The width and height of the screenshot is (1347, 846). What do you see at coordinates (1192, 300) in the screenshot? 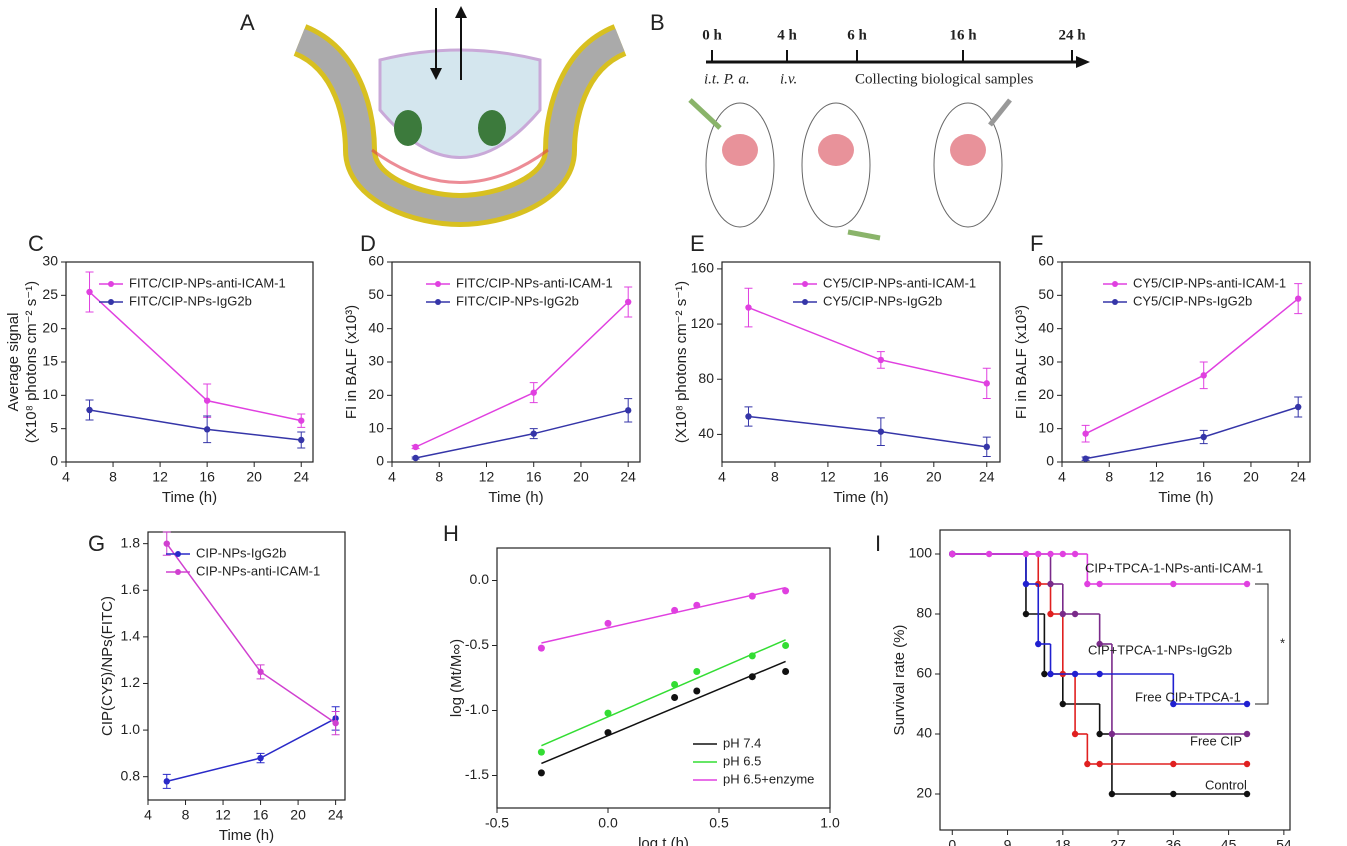
I see `legend-label: CY5/CIP-NPs-IgG2b` at bounding box center [1192, 300].